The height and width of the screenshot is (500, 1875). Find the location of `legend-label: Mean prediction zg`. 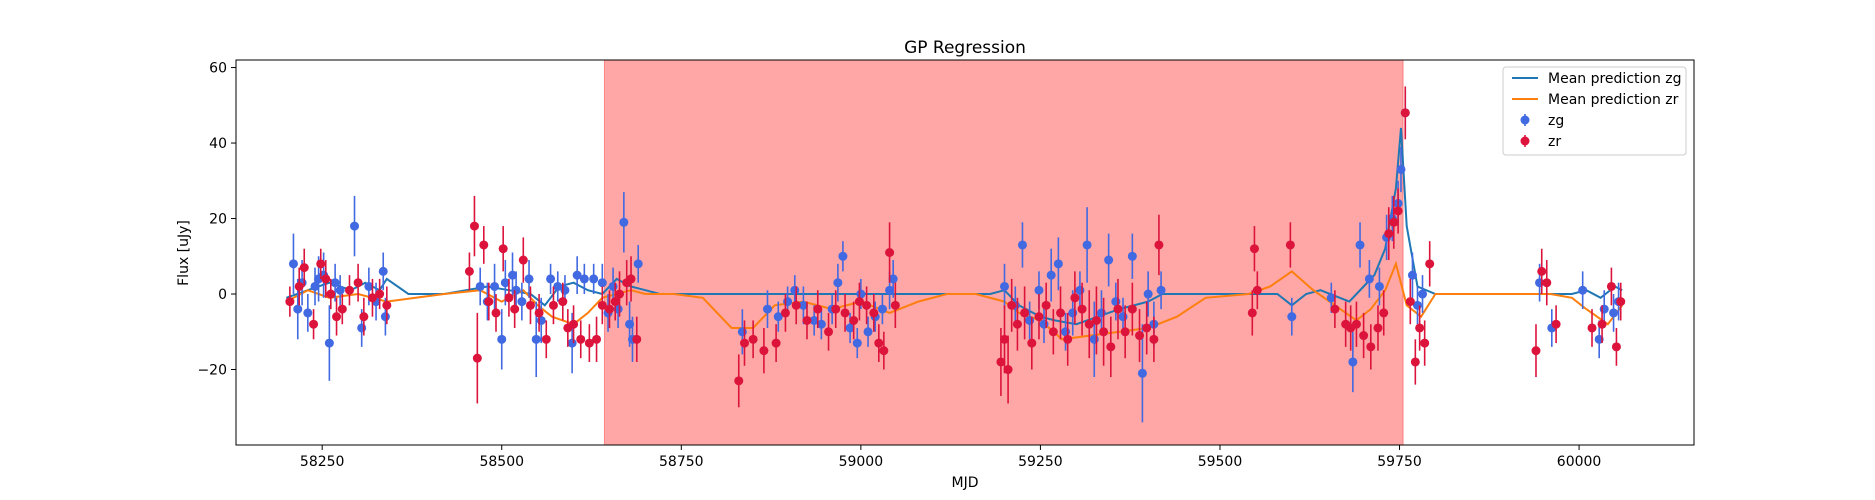

legend-label: Mean prediction zg is located at coordinates (1615, 79).